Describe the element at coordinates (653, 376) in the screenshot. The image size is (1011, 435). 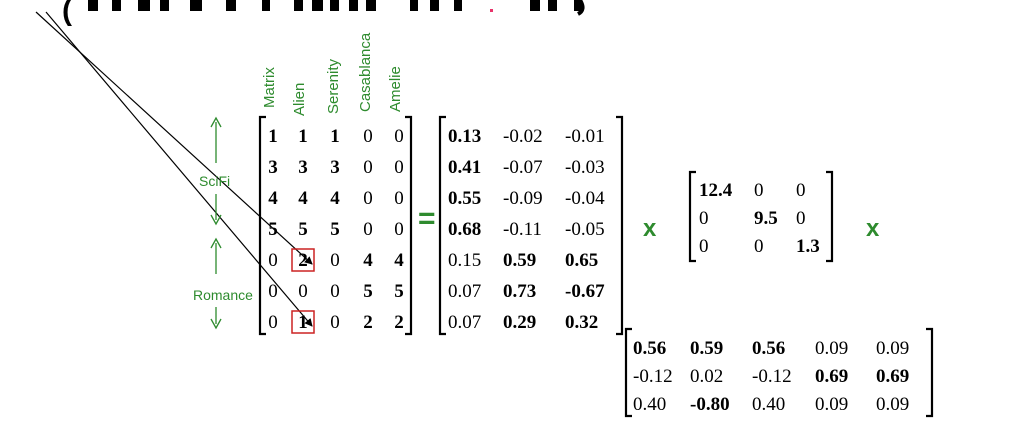
I see `v-cell-r1-c0: -0.12` at that location.